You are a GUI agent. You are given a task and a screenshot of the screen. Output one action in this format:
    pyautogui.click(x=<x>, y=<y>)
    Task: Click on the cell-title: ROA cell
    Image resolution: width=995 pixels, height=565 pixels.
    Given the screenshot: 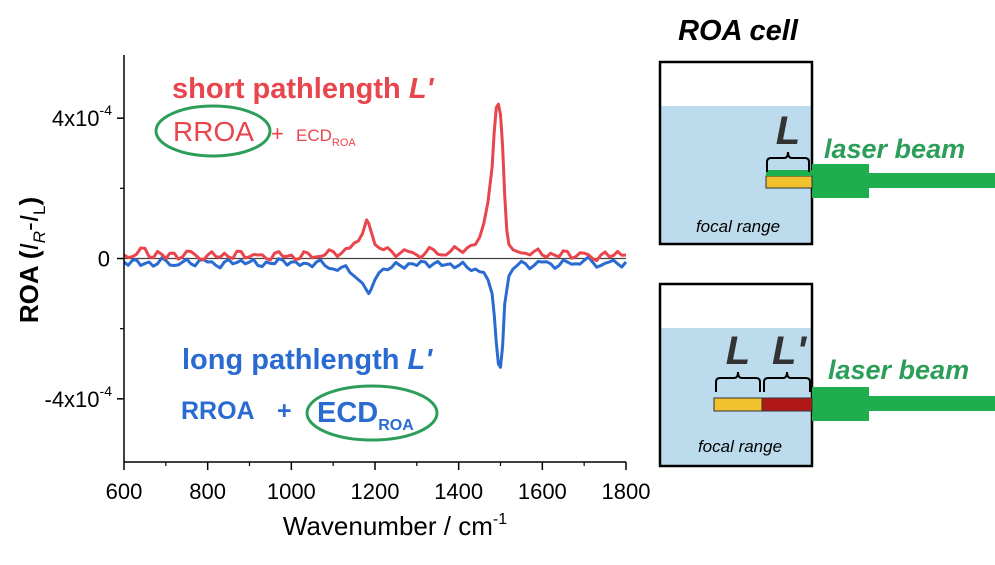 What is the action you would take?
    pyautogui.click(x=738, y=31)
    